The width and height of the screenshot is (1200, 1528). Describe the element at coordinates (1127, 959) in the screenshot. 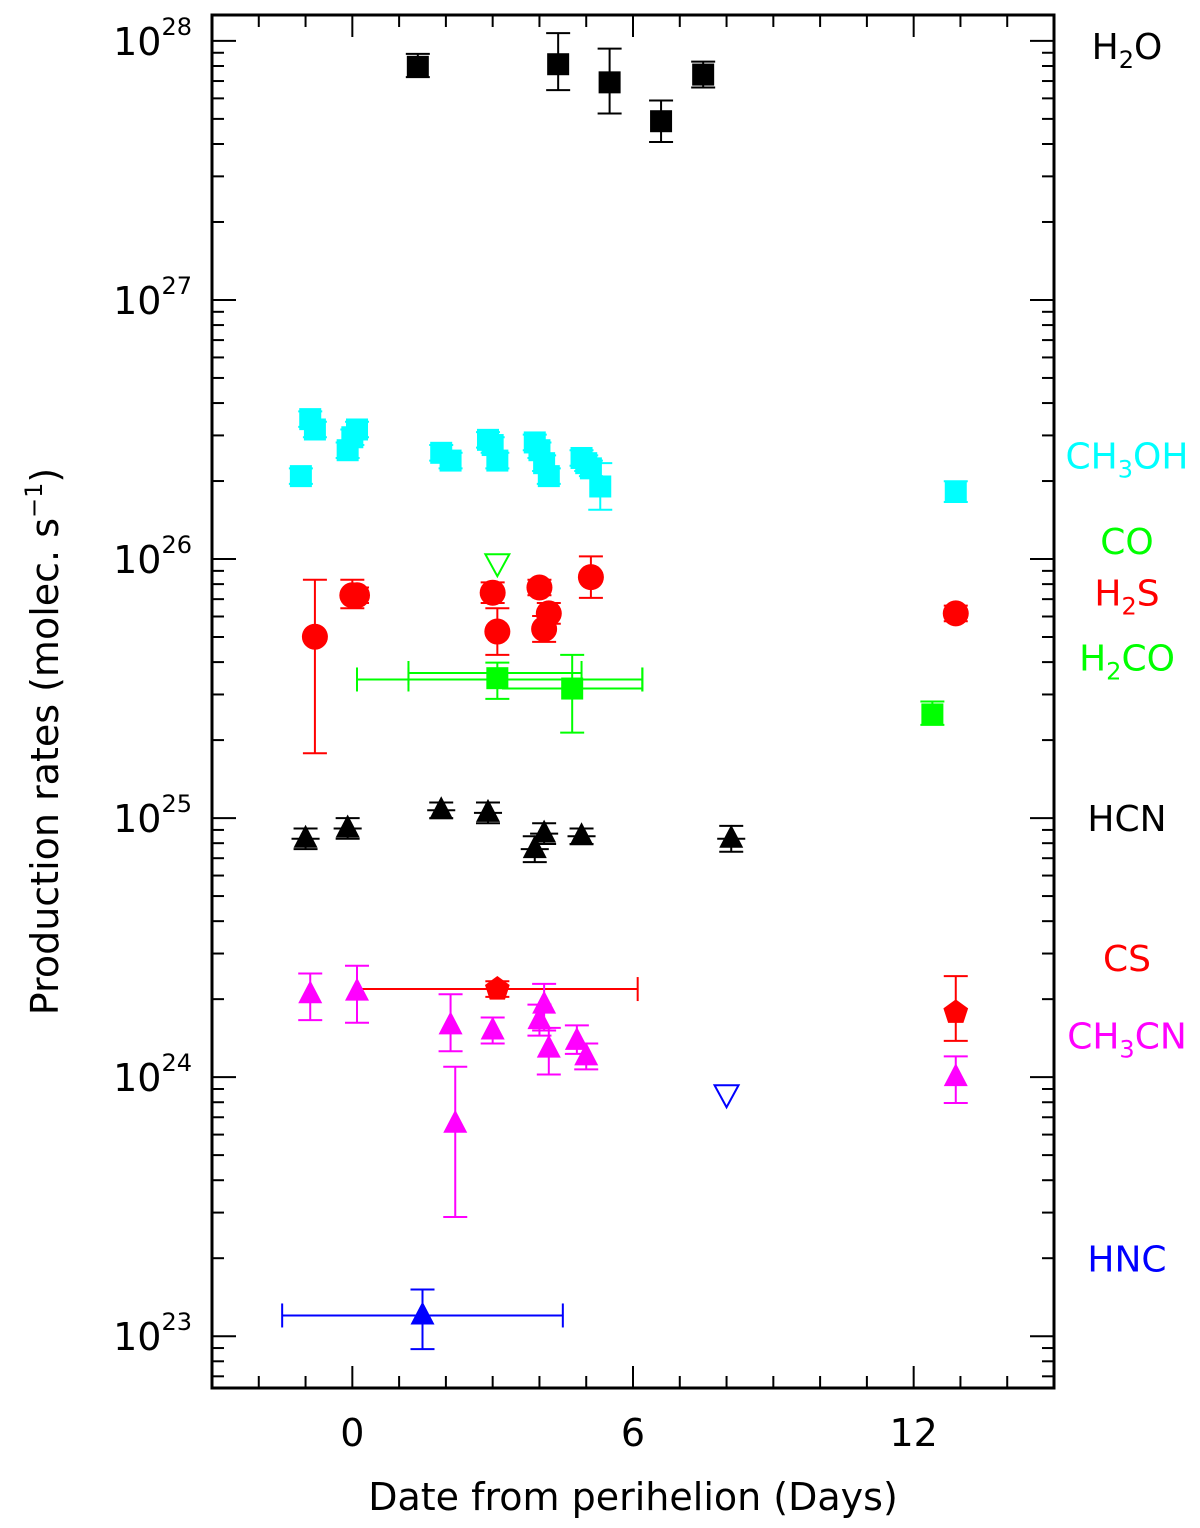

I see `species-label-part: CS` at that location.